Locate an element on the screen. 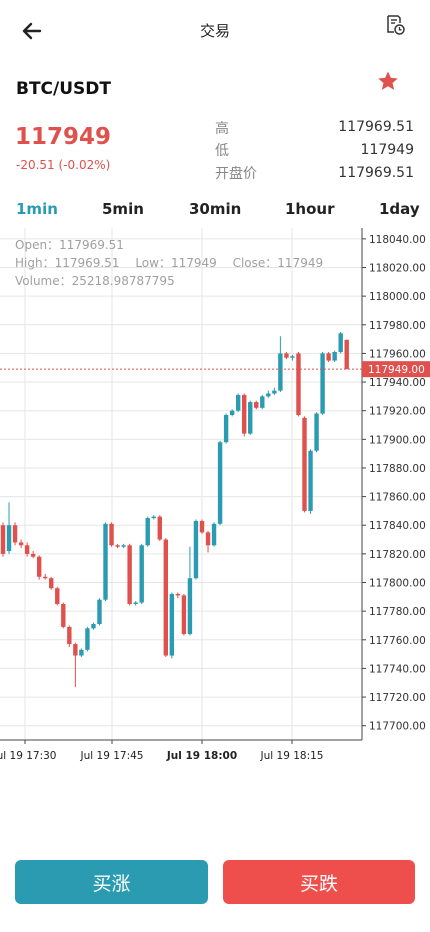 The image size is (430, 932). tab-1min: 1min is located at coordinates (37, 209).